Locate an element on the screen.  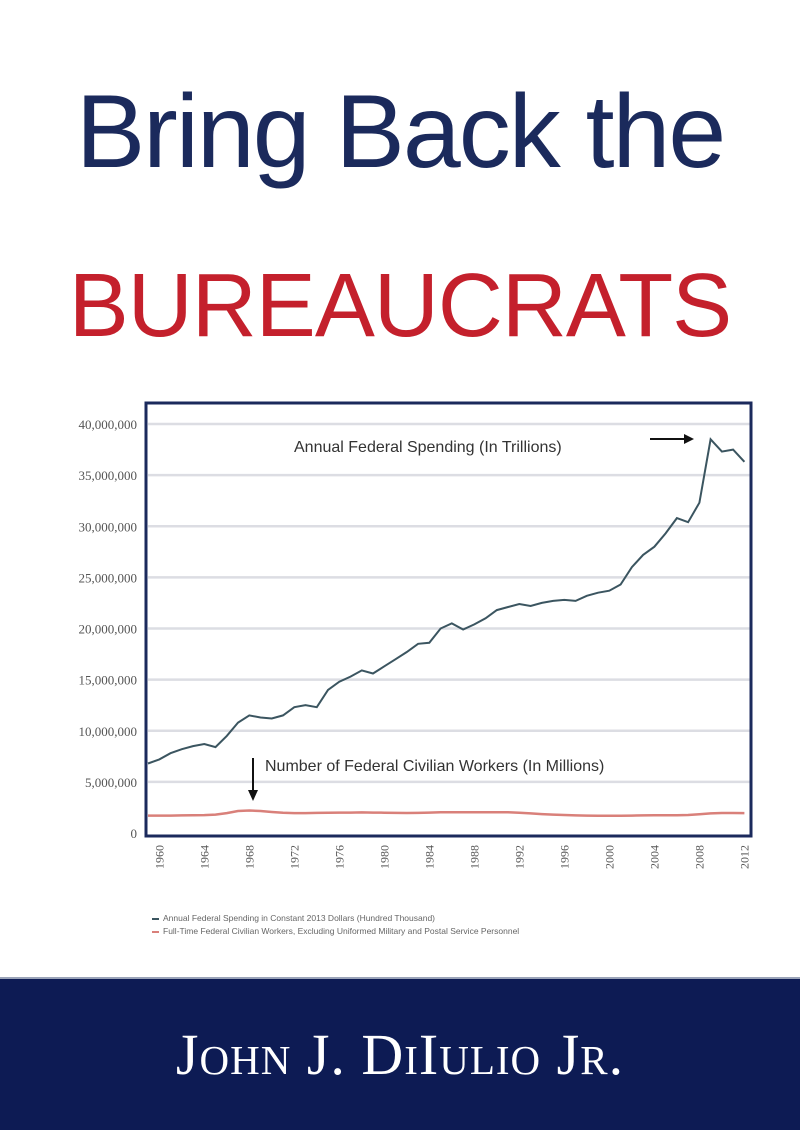
x-tick-label: 1980 is located at coordinates (384, 857).